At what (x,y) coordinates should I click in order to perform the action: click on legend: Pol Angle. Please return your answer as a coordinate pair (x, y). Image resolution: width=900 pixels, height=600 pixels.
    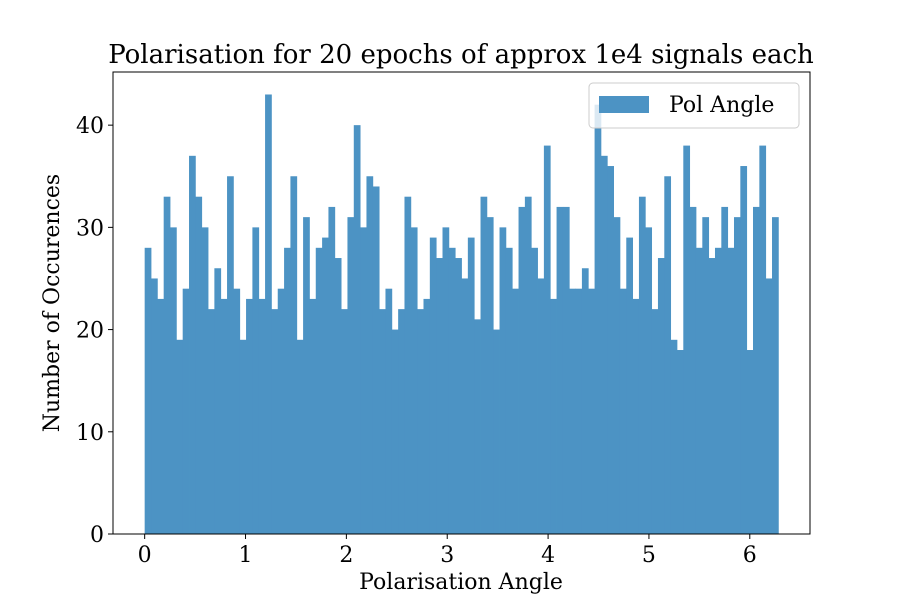
    Looking at the image, I should click on (694, 105).